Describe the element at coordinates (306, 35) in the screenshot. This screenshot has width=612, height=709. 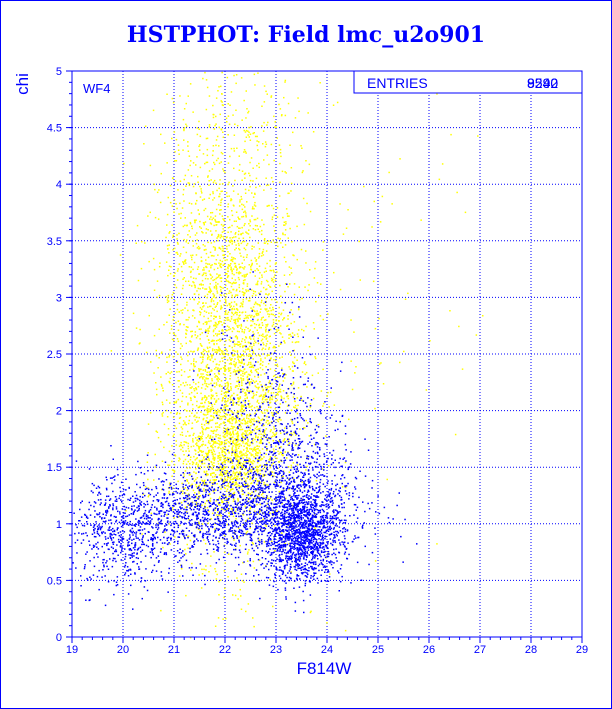
I see `chart-title: HSTPHOT: Field lmc_u2o901` at that location.